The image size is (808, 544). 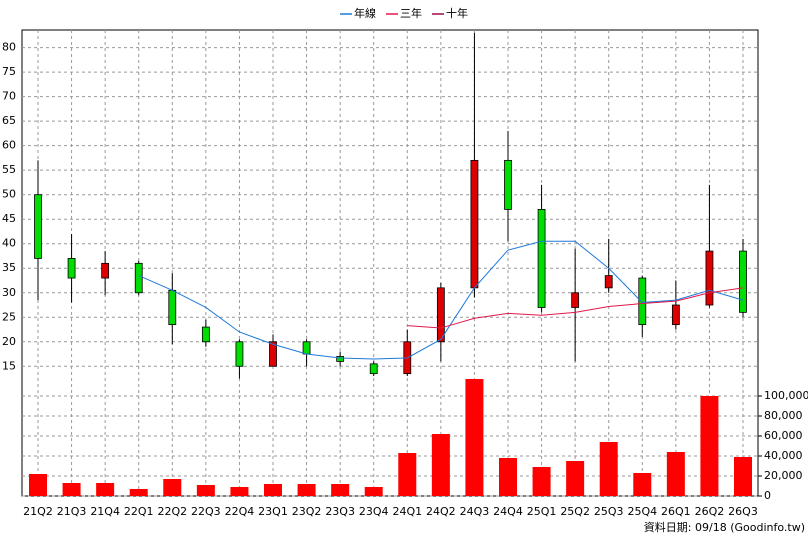 I want to click on x-tick-label: 23Q3, so click(x=340, y=511).